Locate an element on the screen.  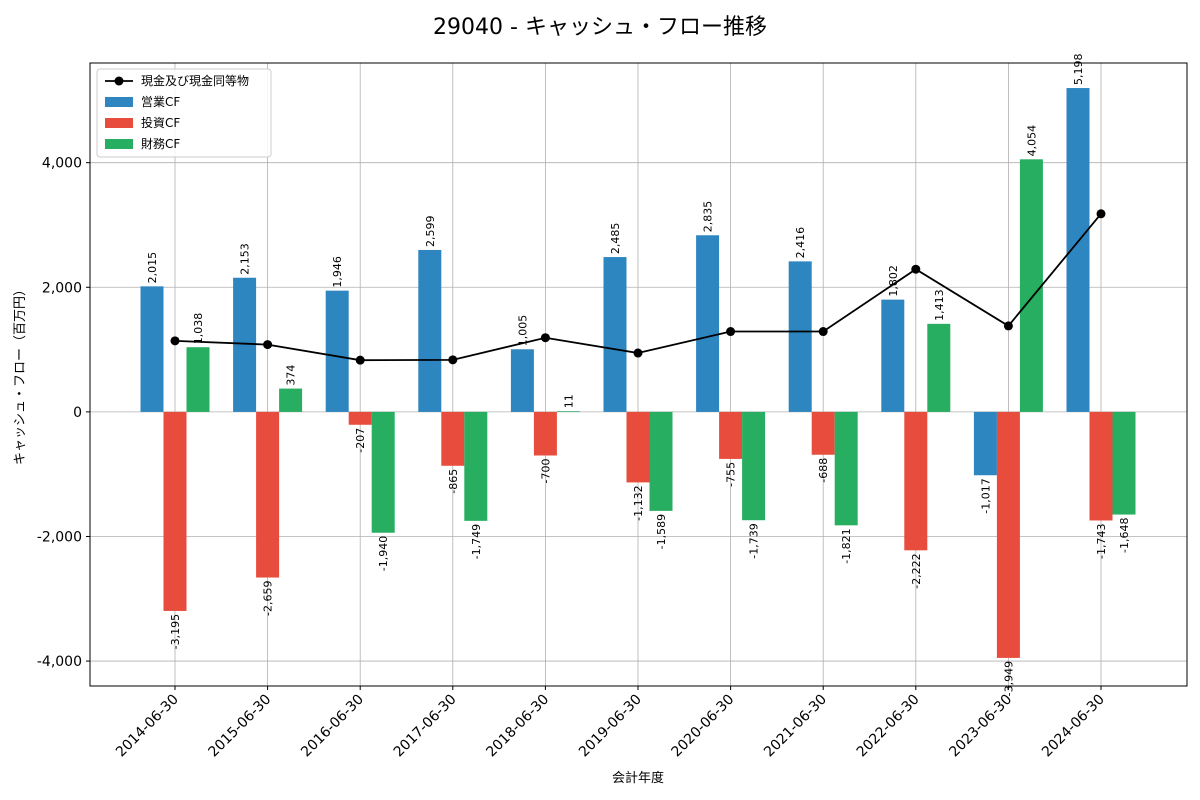
bar-value-label: -1,132 is located at coordinates (638, 502).